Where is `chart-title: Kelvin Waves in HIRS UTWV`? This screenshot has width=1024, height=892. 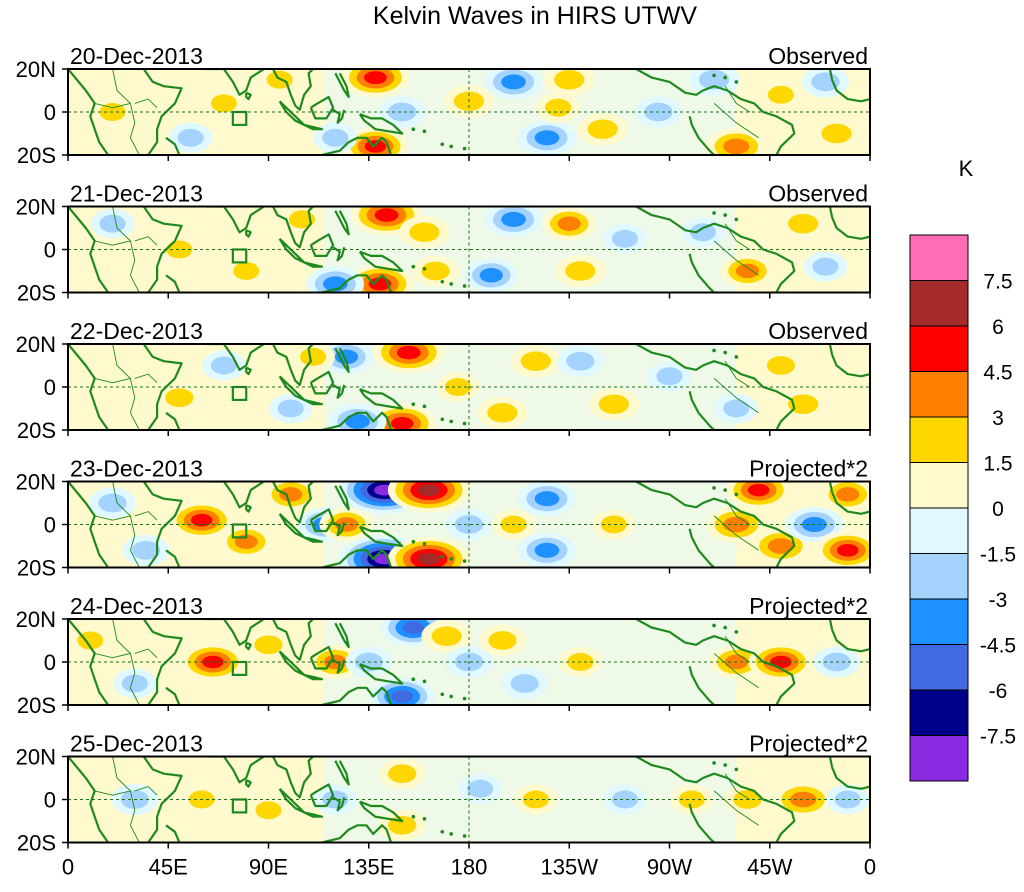 chart-title: Kelvin Waves in HIRS UTWV is located at coordinates (535, 16).